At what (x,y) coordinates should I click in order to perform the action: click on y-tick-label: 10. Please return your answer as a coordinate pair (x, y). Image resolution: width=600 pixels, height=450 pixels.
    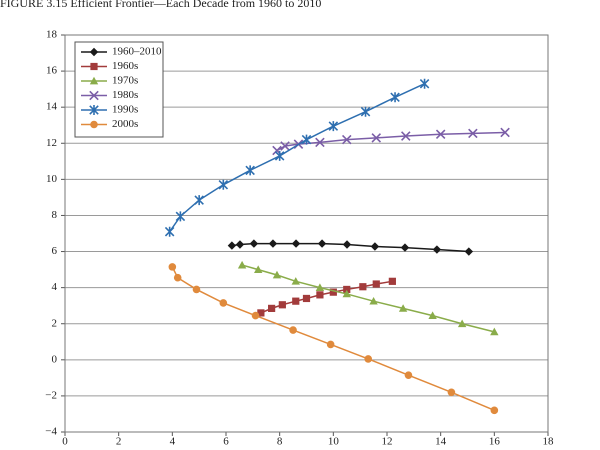
    Looking at the image, I should click on (52, 179).